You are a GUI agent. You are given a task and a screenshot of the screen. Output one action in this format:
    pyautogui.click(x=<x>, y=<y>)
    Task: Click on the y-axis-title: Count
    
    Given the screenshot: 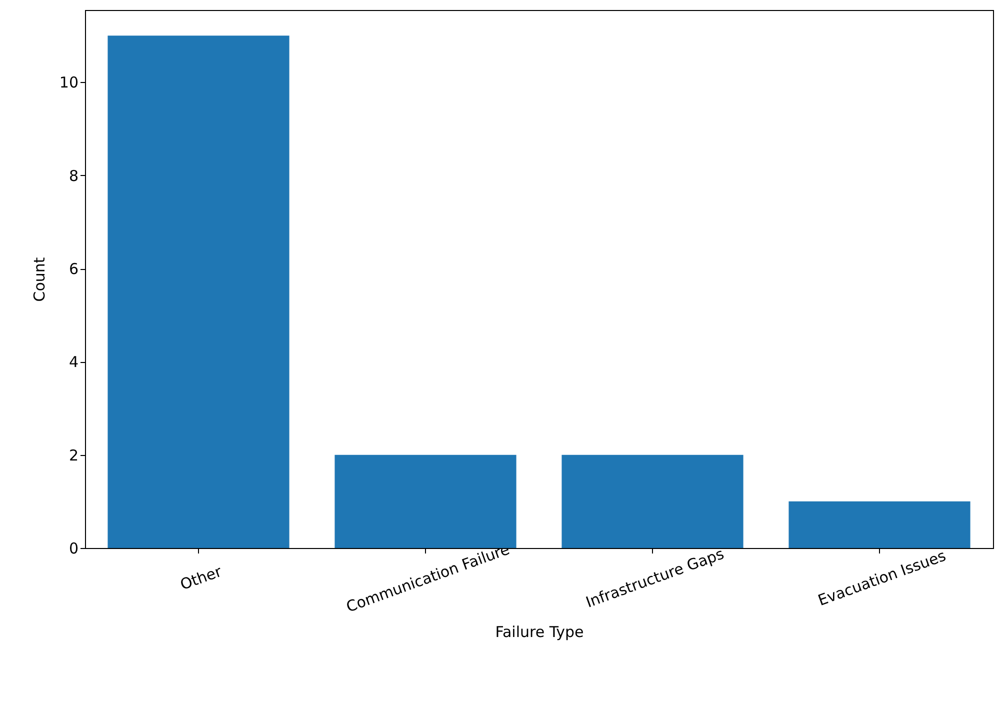 What is the action you would take?
    pyautogui.click(x=39, y=279)
    